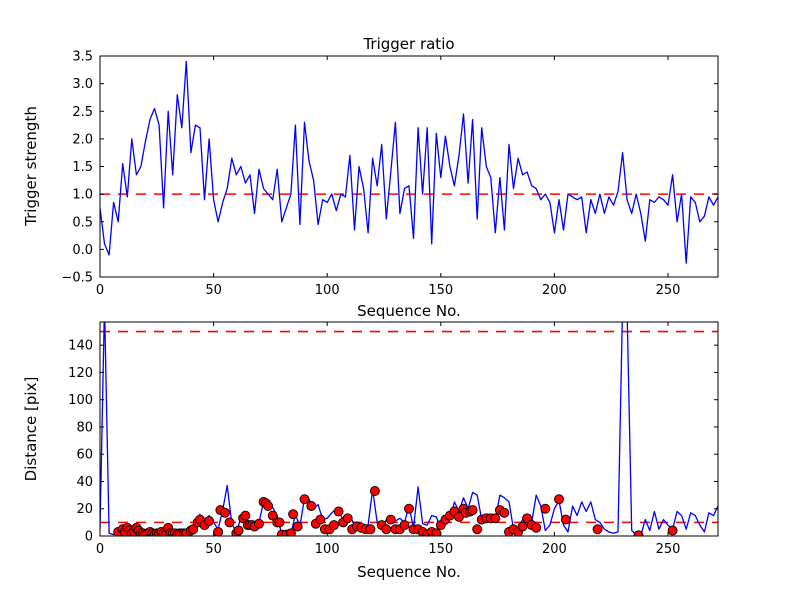  Describe the element at coordinates (82, 57) in the screenshot. I see `y-tick-label: 3.5` at that location.